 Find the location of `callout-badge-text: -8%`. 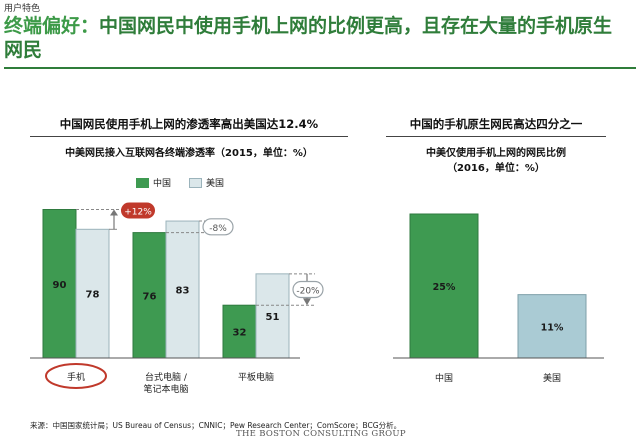

callout-badge-text: -8% is located at coordinates (218, 229).